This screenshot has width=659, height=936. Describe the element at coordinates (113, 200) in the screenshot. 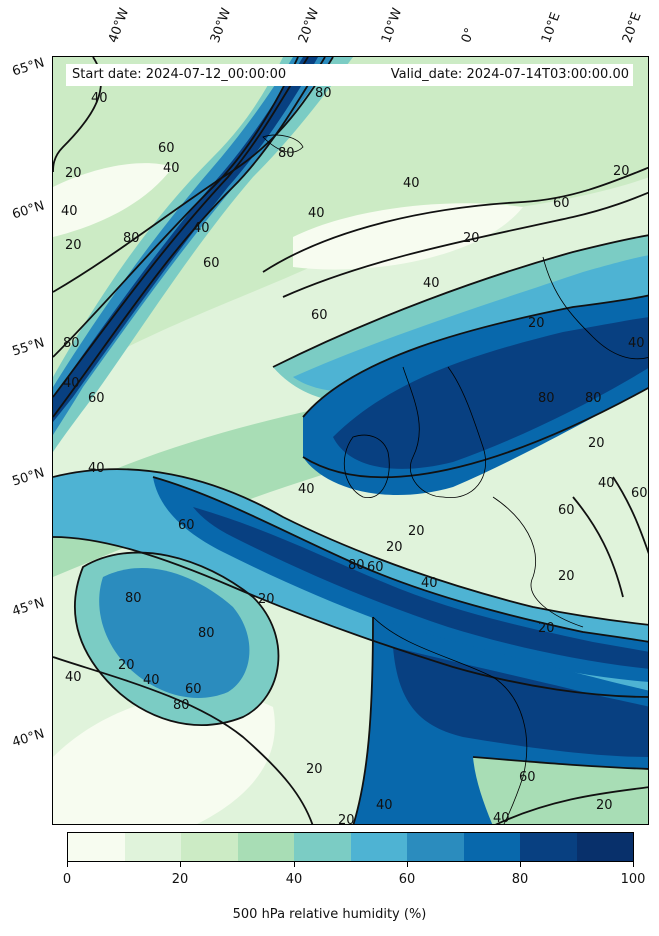

I see `rh-dry-pocket-northwest` at that location.